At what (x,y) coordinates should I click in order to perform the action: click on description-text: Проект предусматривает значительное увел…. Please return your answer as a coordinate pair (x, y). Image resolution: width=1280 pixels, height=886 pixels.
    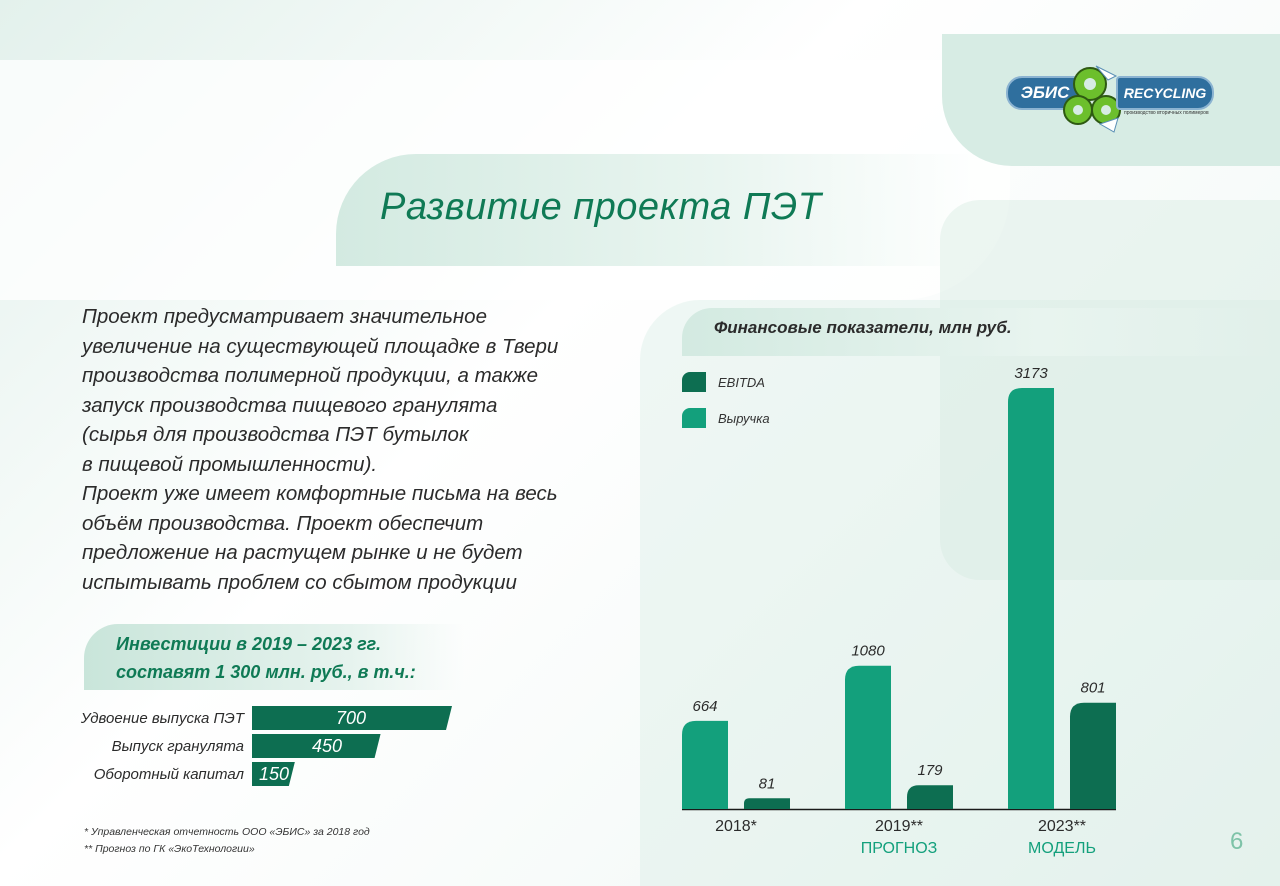
    Looking at the image, I should click on (362, 449).